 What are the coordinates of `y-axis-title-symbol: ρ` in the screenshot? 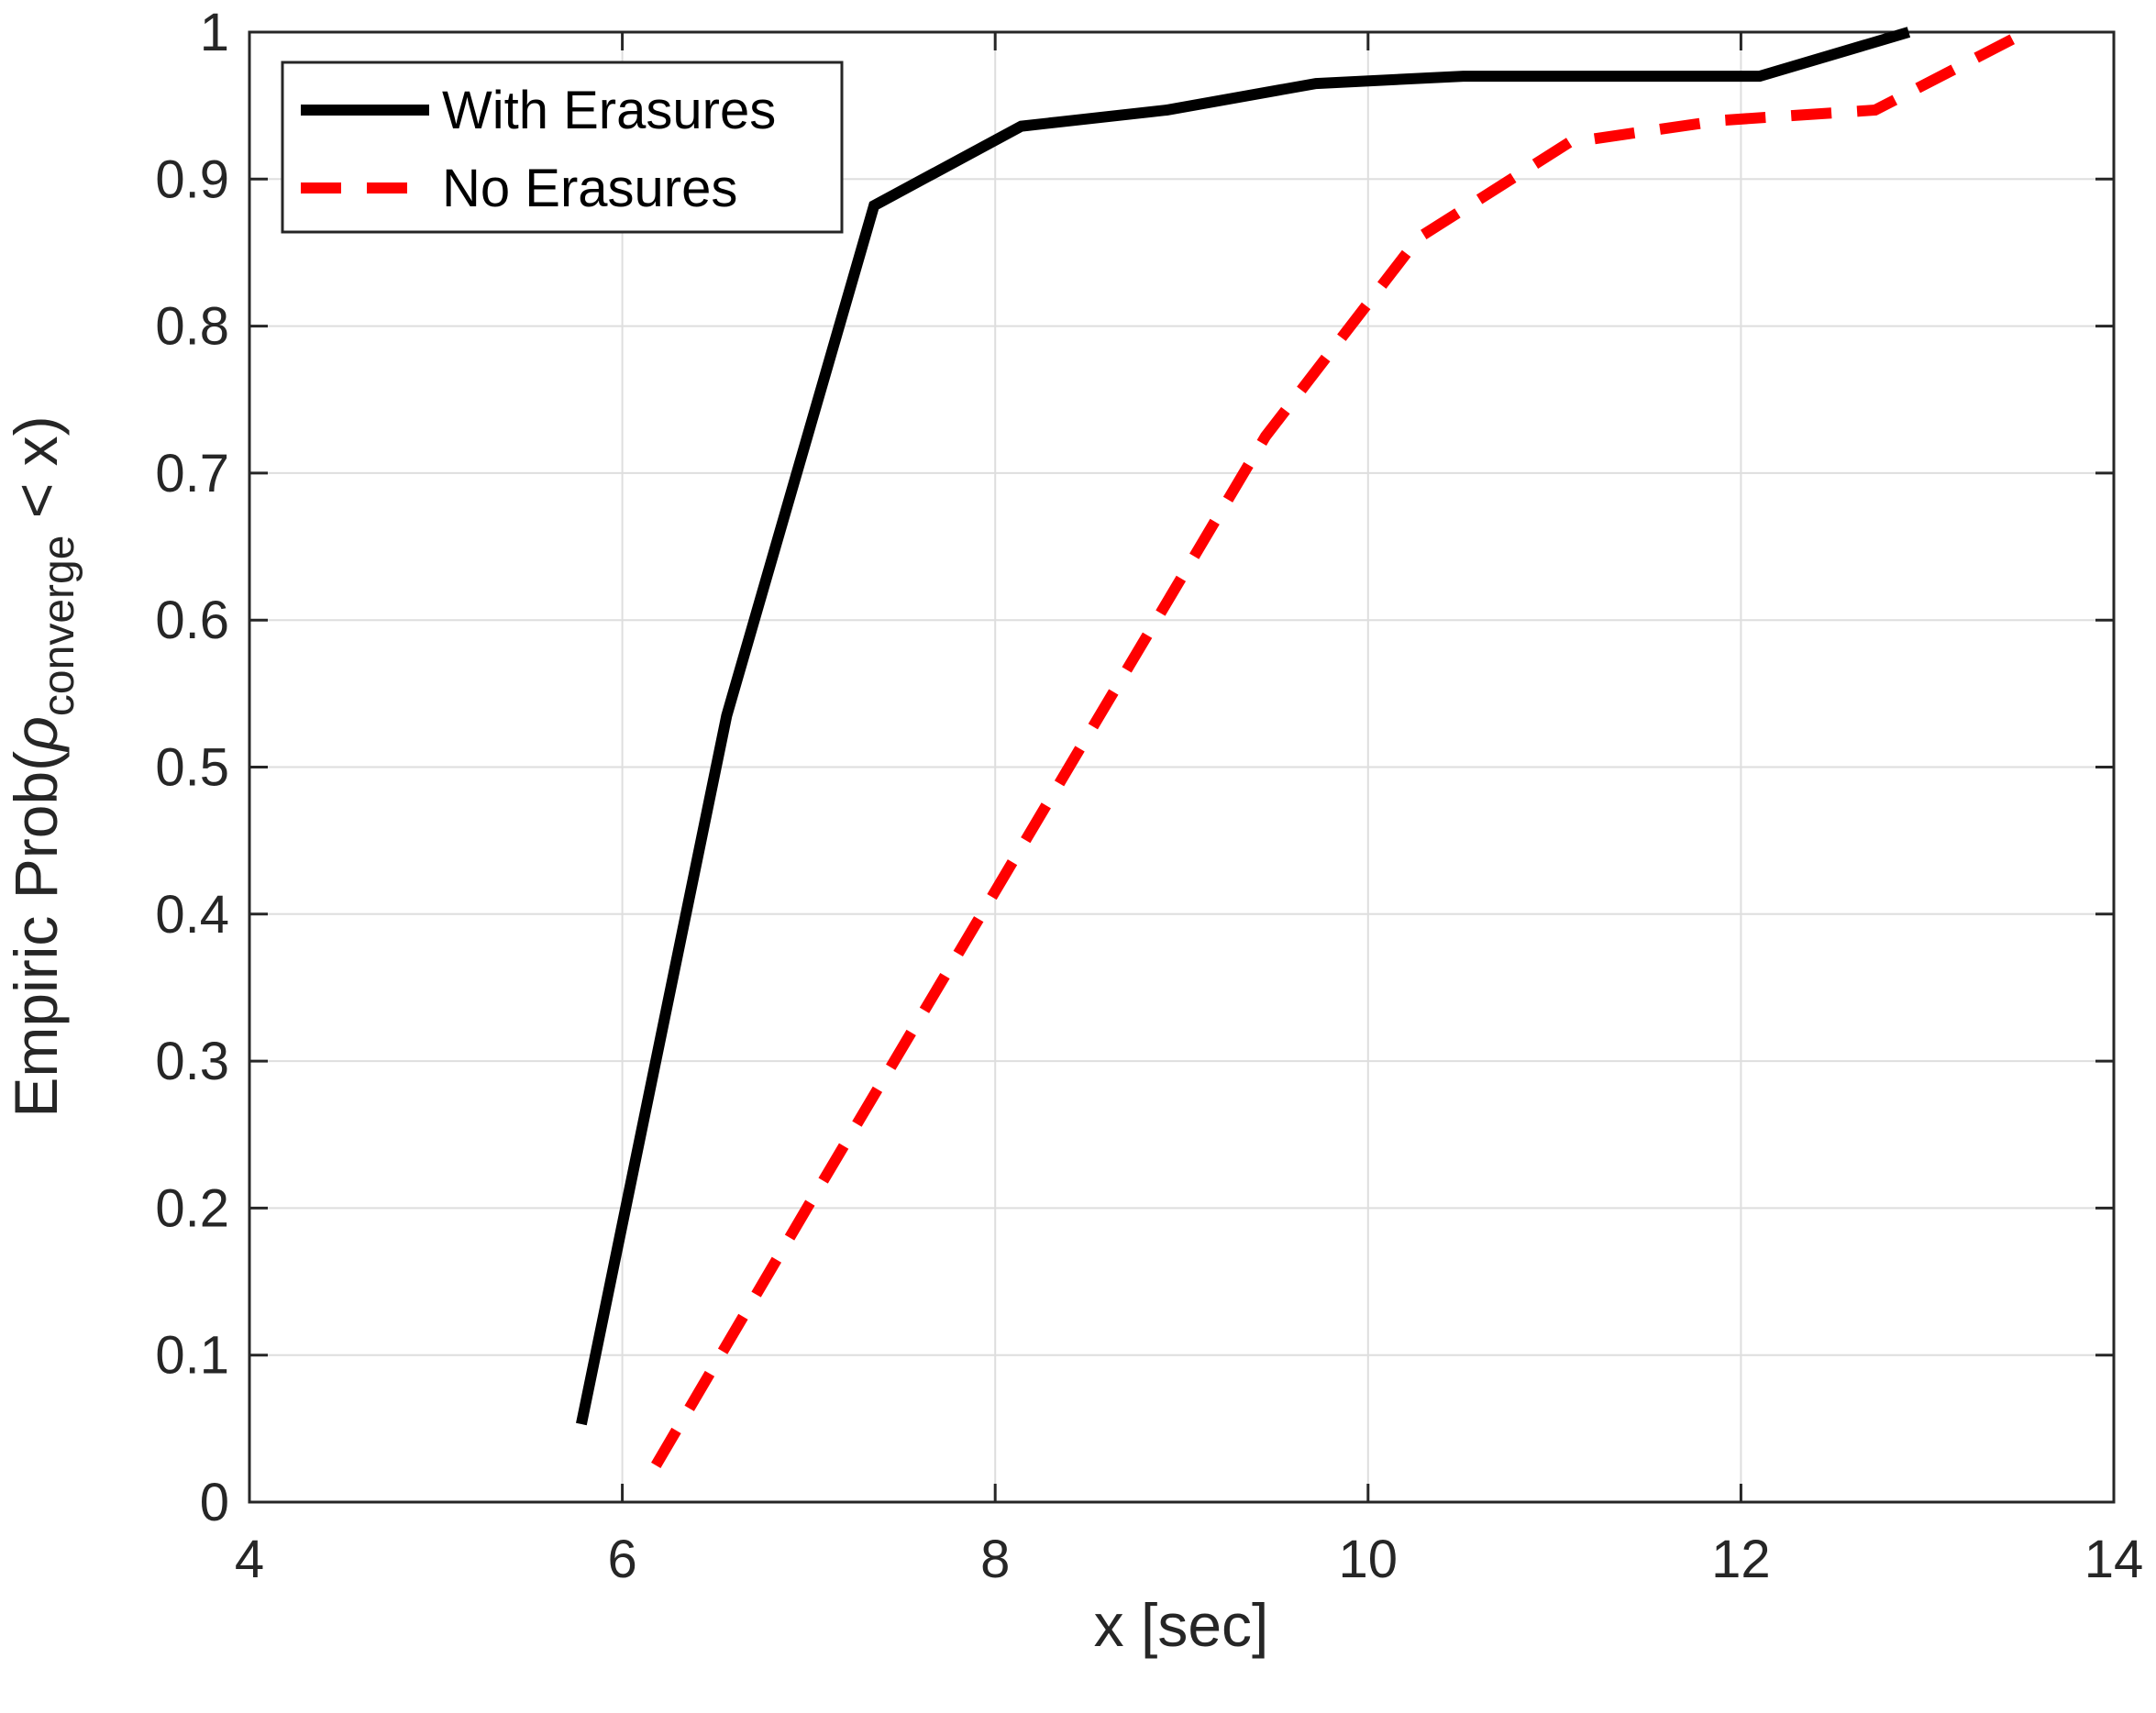 It's located at (36, 734).